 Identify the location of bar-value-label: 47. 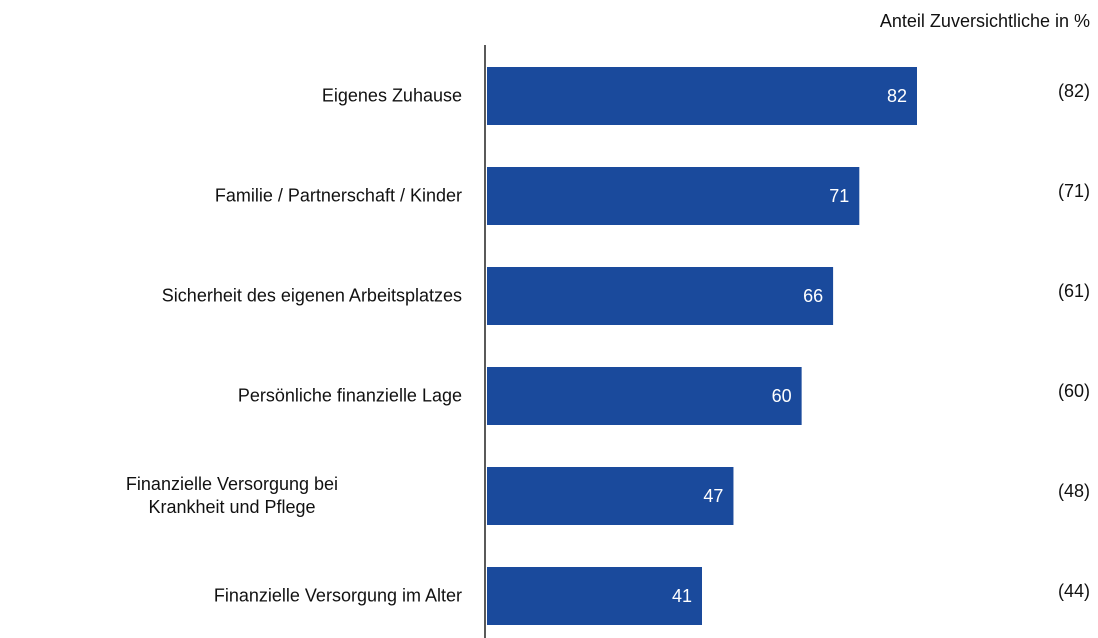
(713, 496).